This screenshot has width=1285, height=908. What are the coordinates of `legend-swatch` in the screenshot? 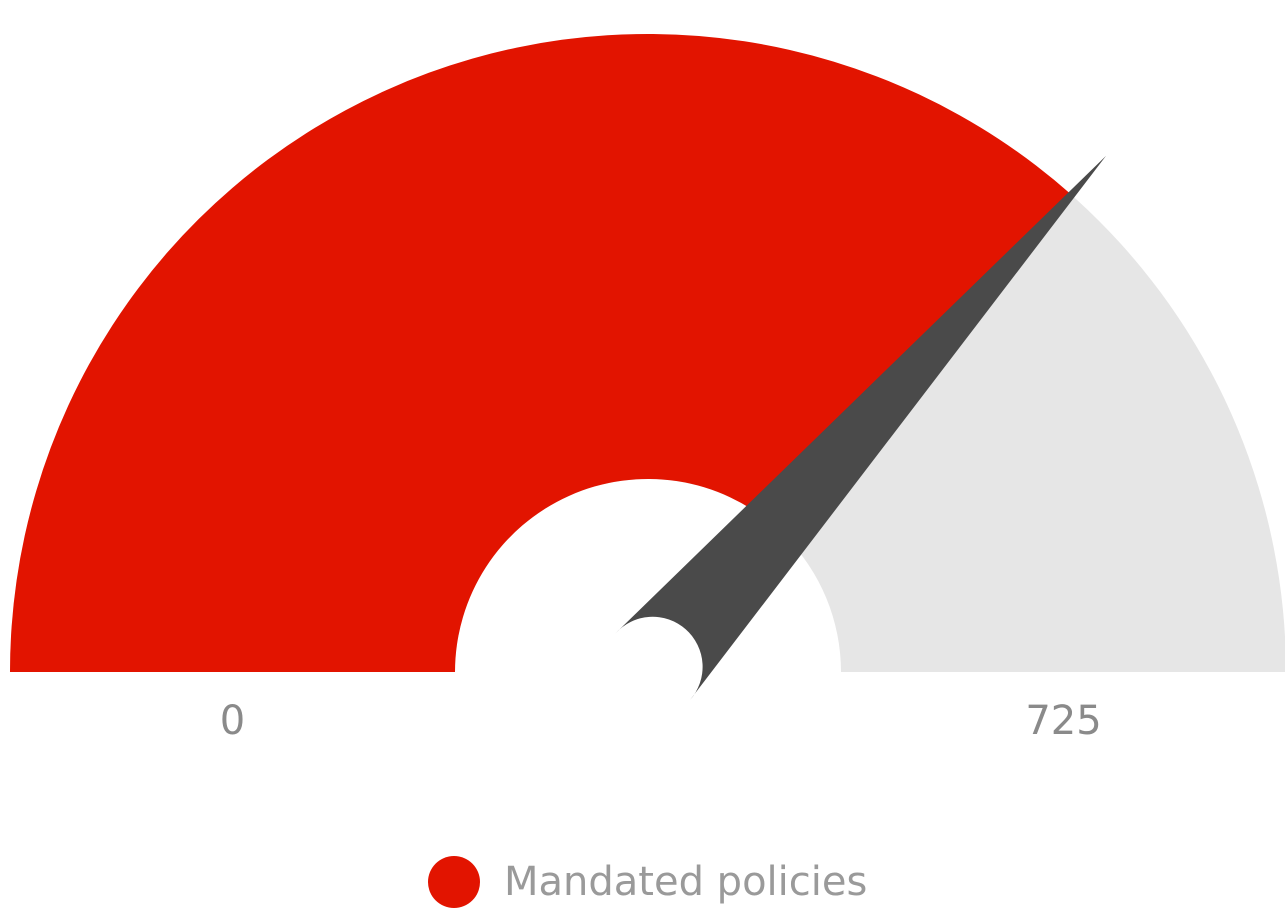 It's located at (454, 882).